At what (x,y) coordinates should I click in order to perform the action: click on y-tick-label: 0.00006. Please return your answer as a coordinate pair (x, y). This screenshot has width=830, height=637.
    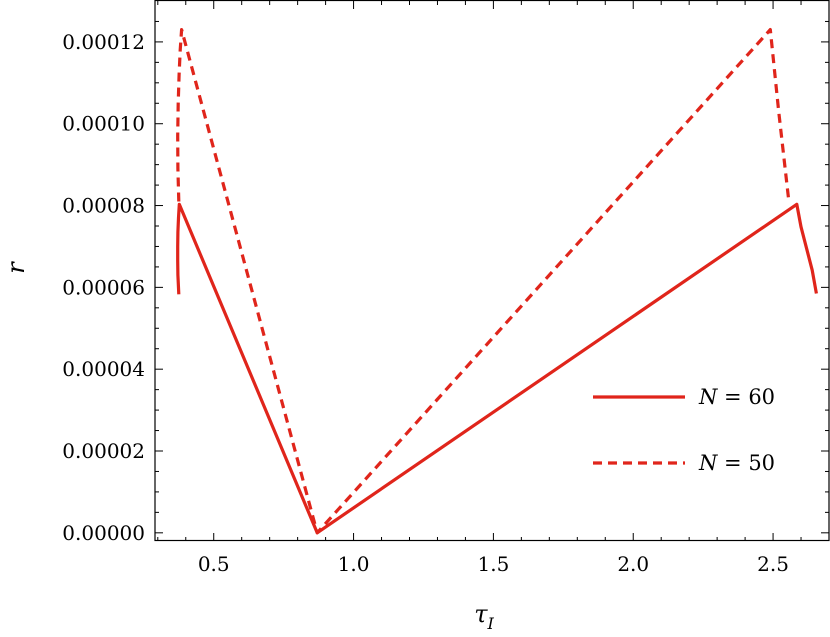
    Looking at the image, I should click on (103, 287).